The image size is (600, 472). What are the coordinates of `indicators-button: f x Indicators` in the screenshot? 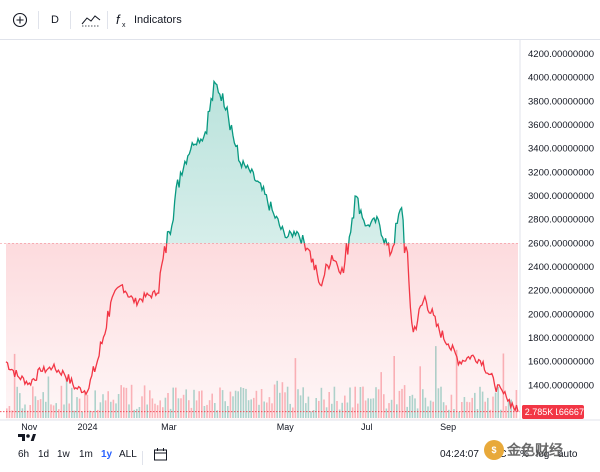 It's located at (149, 20).